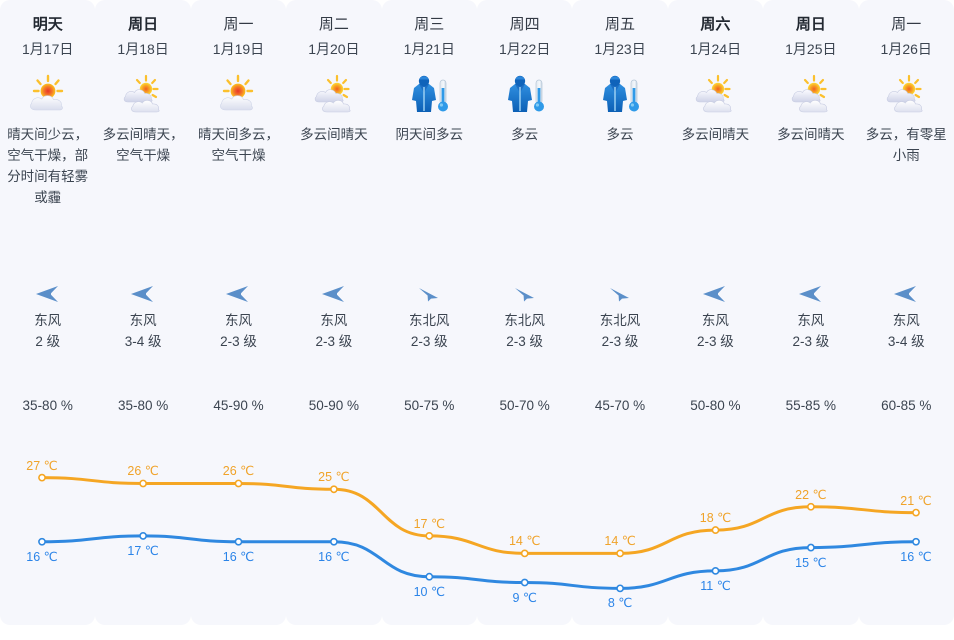 Image resolution: width=954 pixels, height=640 pixels. What do you see at coordinates (810, 320) in the screenshot?
I see `forecast-day-9: 周日 1月25日 多云间晴天 东风 2-3 级 55-85 %` at bounding box center [810, 320].